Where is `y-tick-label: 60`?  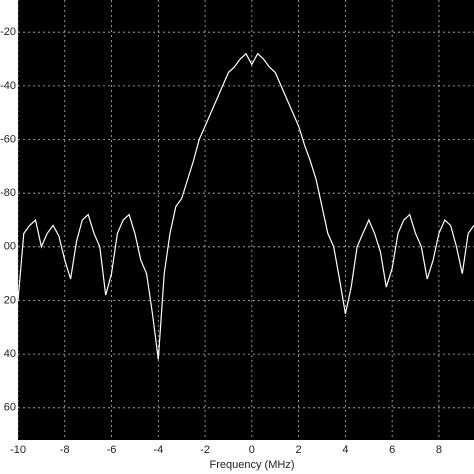 y-tick-label: 60 is located at coordinates (10, 408).